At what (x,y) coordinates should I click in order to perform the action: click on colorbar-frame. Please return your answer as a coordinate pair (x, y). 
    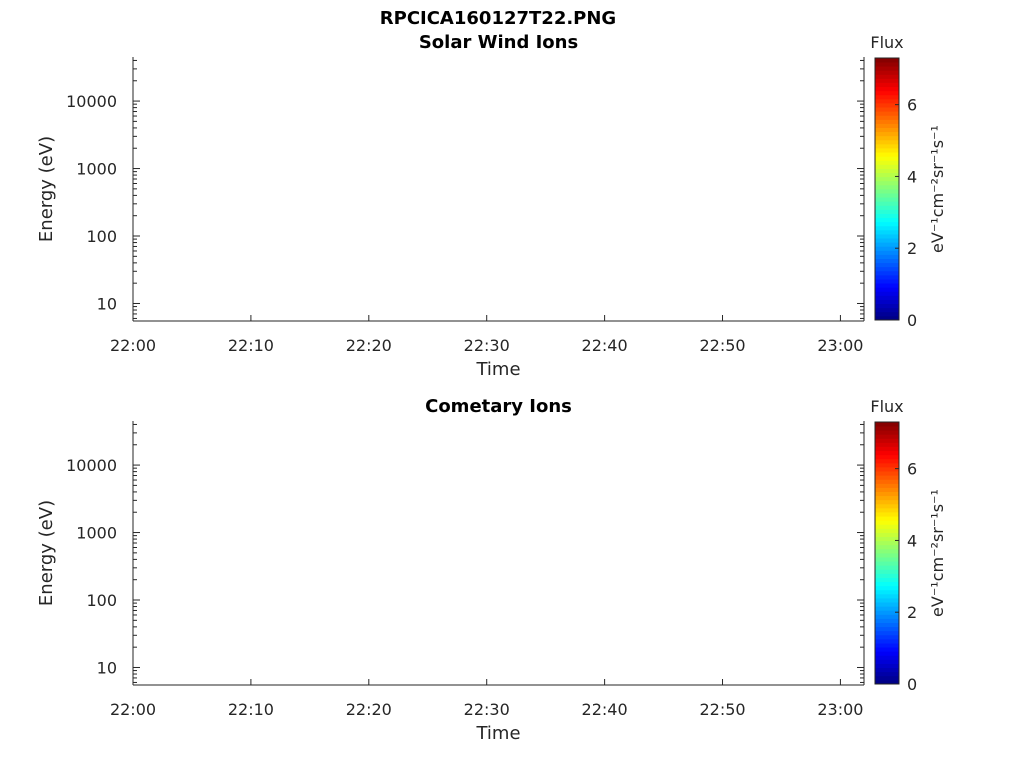
    Looking at the image, I should click on (887, 189).